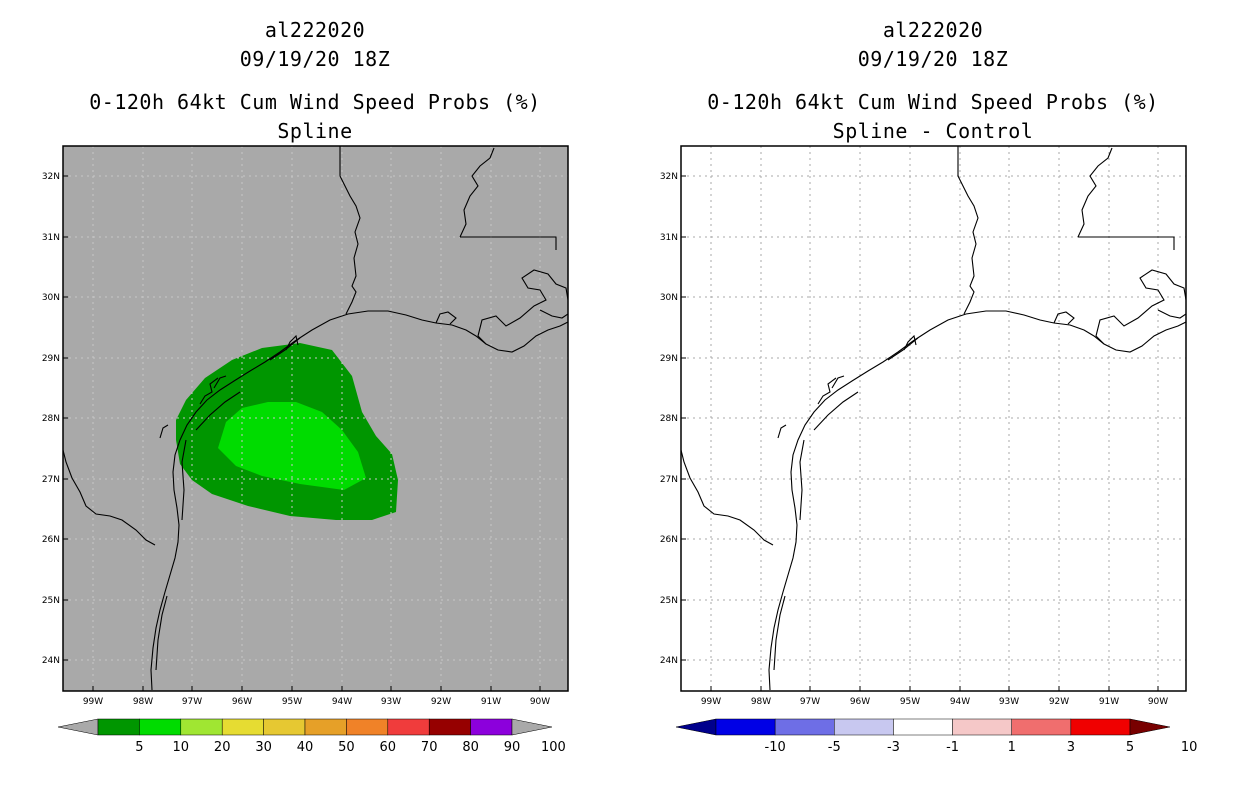  What do you see at coordinates (553, 747) in the screenshot?
I see `colorbar-label: 100` at bounding box center [553, 747].